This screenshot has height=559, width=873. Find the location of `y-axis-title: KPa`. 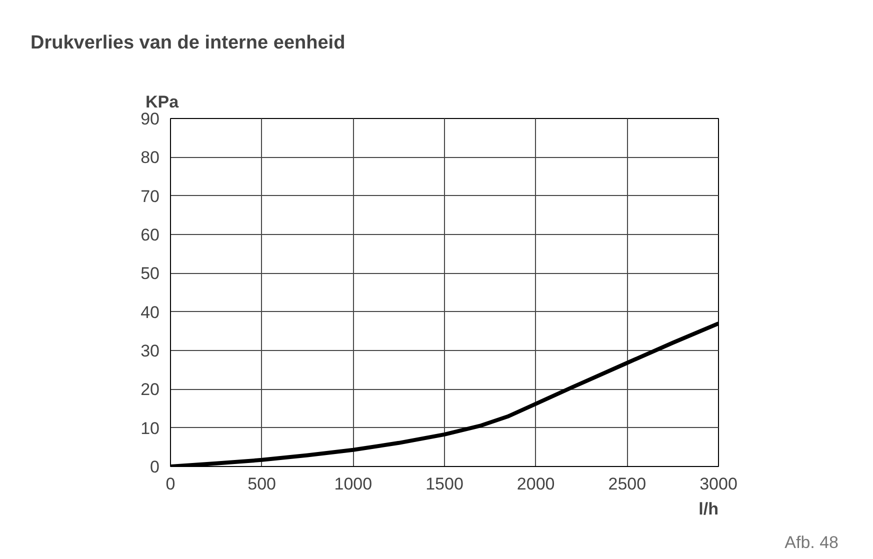

y-axis-title: KPa is located at coordinates (163, 102).